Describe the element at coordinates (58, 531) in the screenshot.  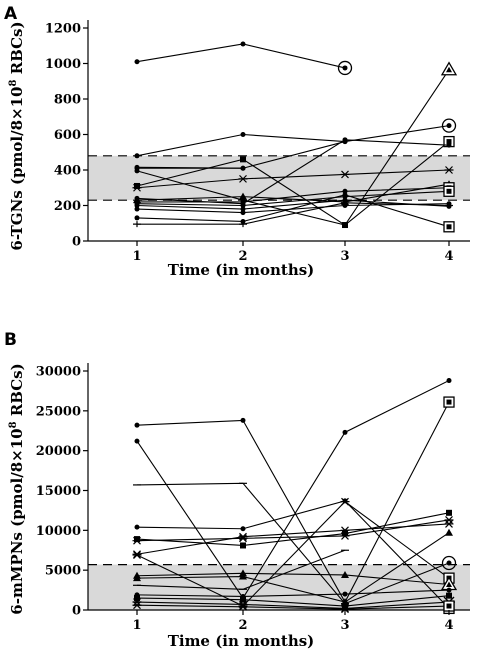
I see `panel-b-y-tick-label: 10000` at that location.